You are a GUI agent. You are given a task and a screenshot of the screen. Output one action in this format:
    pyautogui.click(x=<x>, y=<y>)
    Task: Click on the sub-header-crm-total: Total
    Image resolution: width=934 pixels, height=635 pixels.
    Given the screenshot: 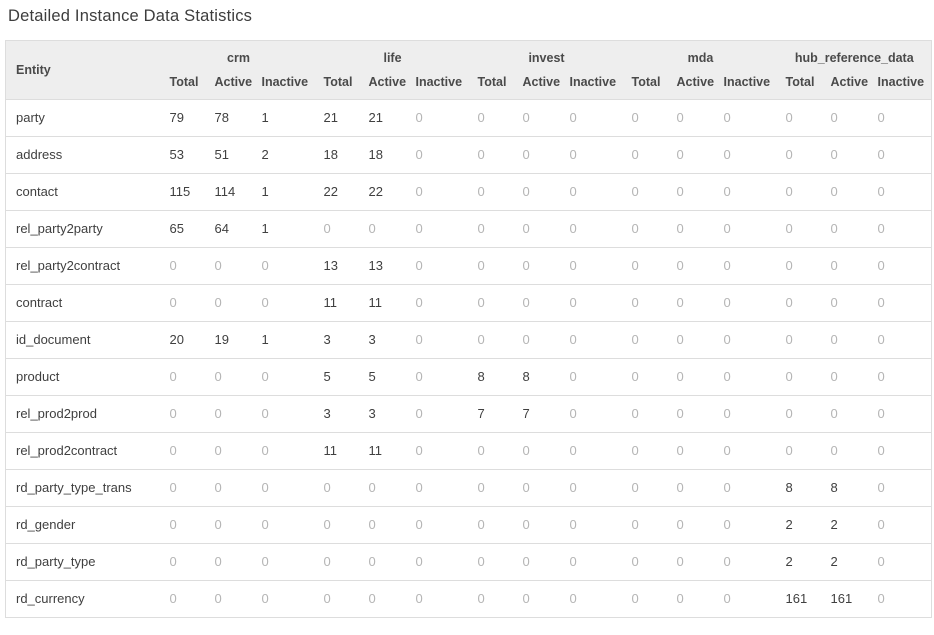 What is the action you would take?
    pyautogui.click(x=184, y=85)
    